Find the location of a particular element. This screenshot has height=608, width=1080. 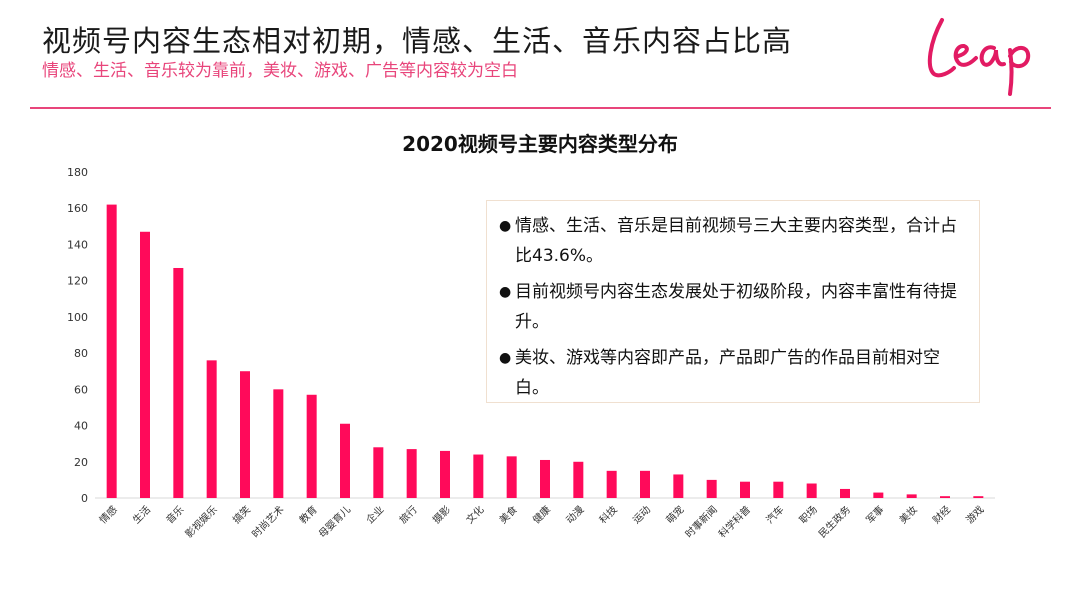

bar-时事新闻 is located at coordinates (711, 488).